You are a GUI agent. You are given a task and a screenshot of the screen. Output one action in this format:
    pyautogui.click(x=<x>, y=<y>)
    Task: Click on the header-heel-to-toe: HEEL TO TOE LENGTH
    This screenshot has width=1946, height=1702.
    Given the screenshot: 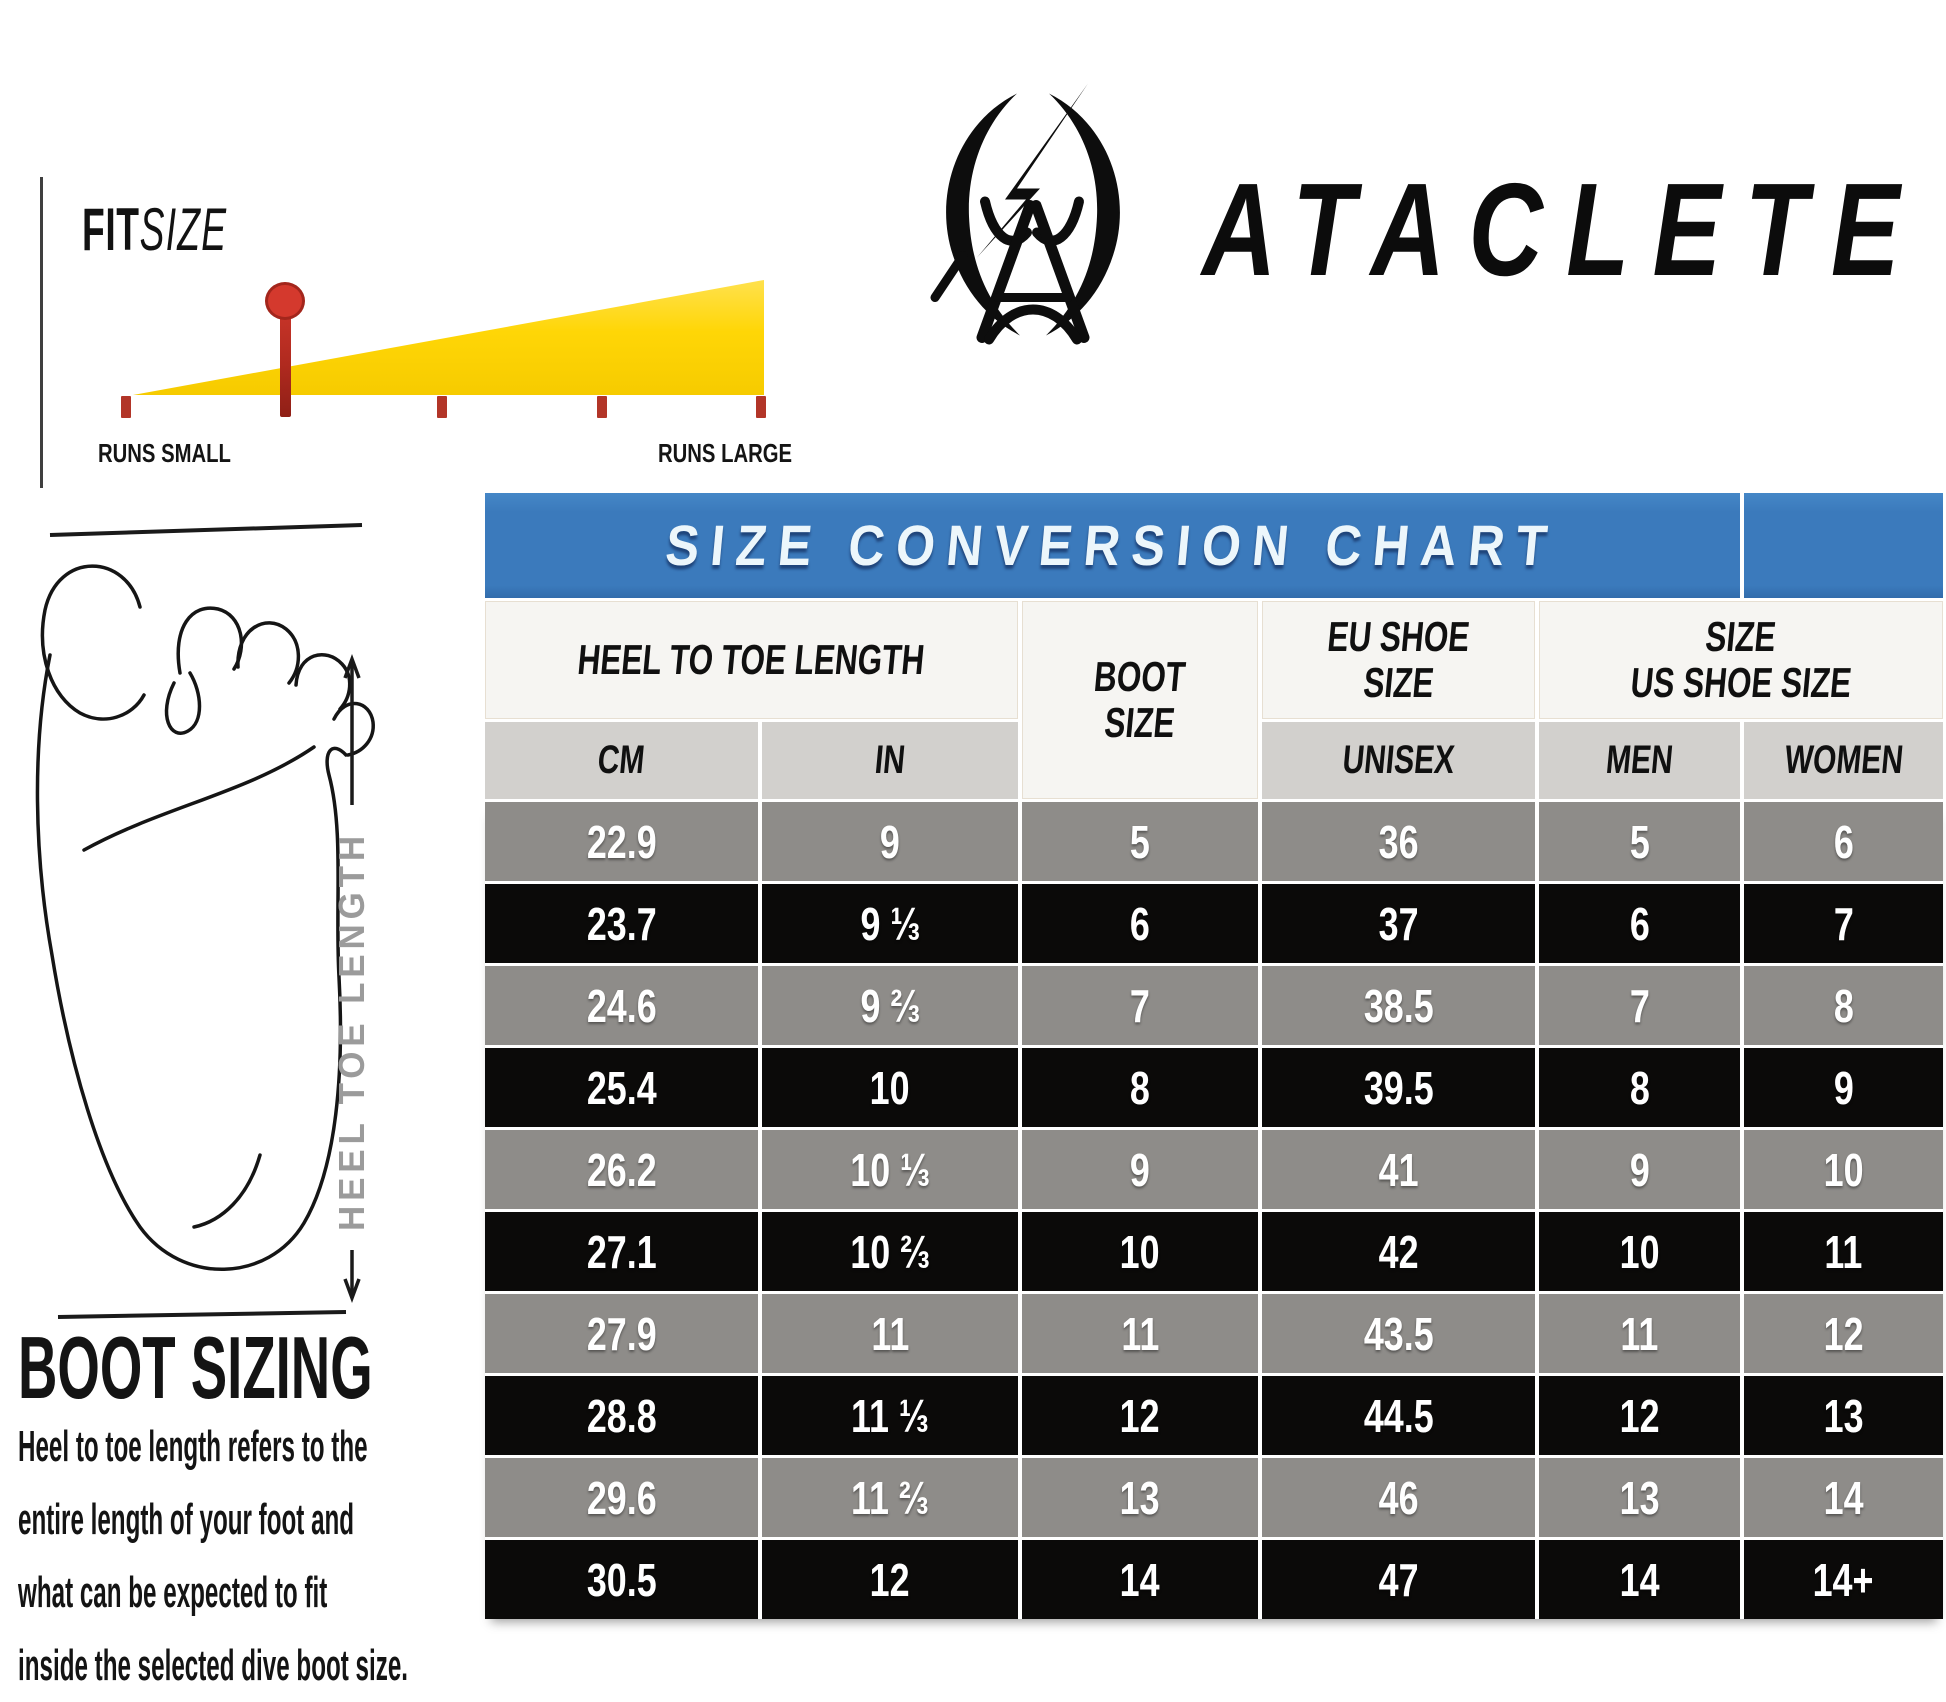 What is the action you would take?
    pyautogui.click(x=751, y=660)
    